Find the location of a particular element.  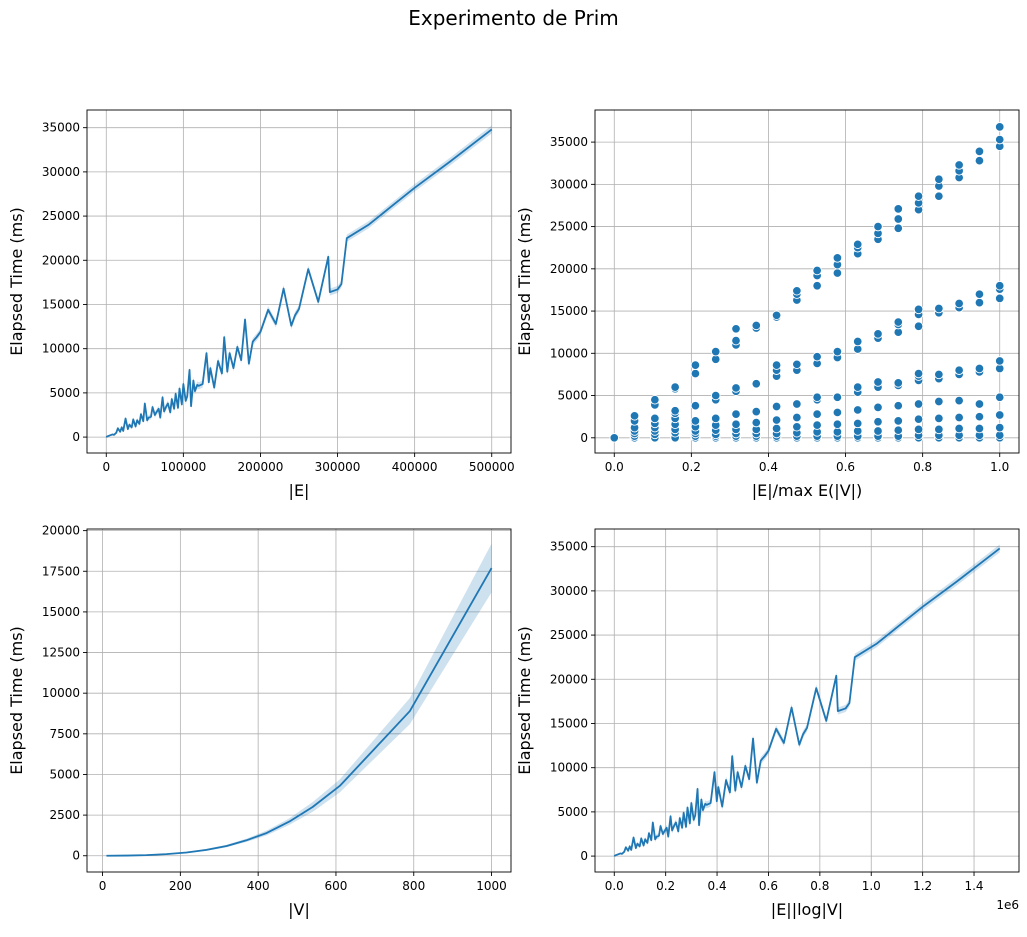

y-tick-label: 12500 is located at coordinates (61, 653).